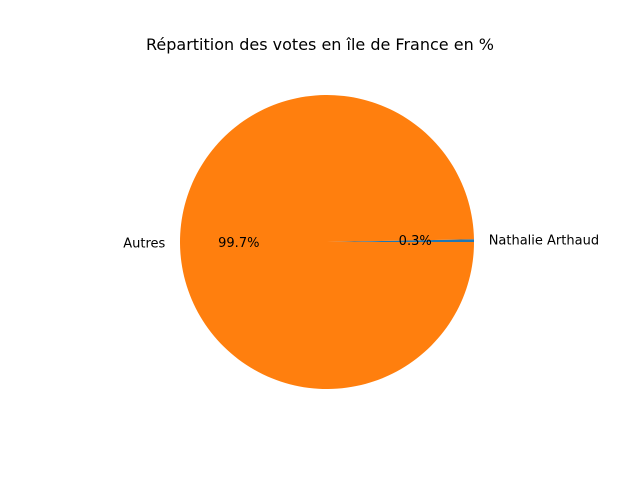 This screenshot has height=484, width=640. What do you see at coordinates (238, 243) in the screenshot?
I see `slice-percent-1: 99.7%` at bounding box center [238, 243].